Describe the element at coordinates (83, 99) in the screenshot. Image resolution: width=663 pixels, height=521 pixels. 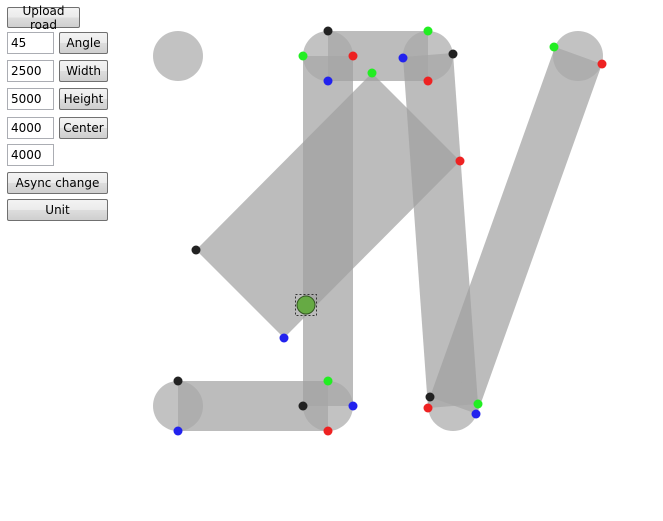
I see `height-button: Height` at that location.